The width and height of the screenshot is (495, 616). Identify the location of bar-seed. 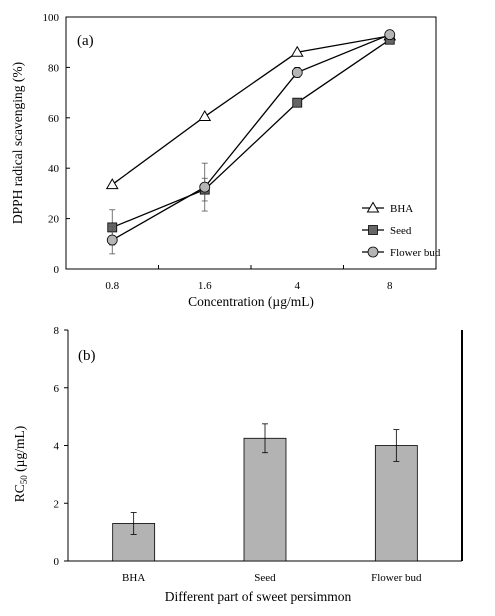
(265, 499).